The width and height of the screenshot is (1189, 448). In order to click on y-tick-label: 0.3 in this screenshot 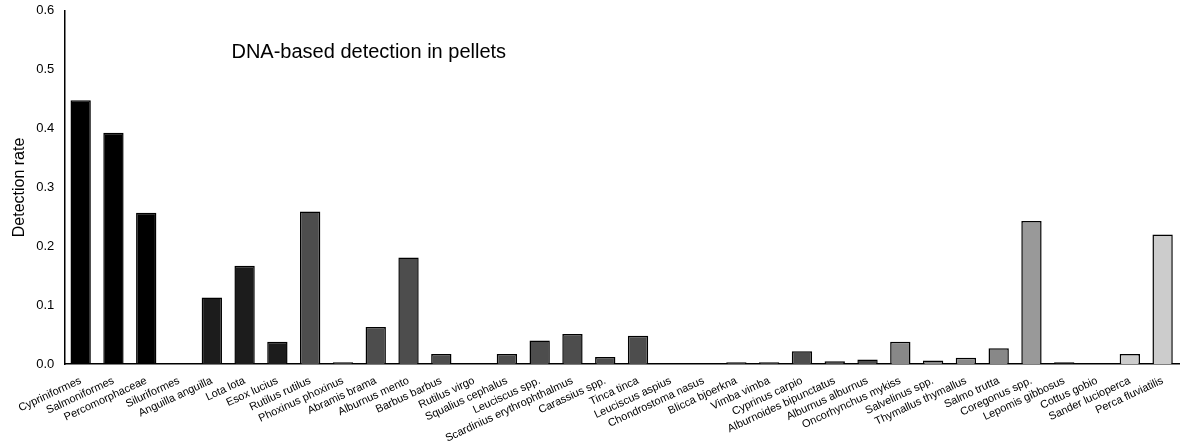, I will do `click(45, 187)`.